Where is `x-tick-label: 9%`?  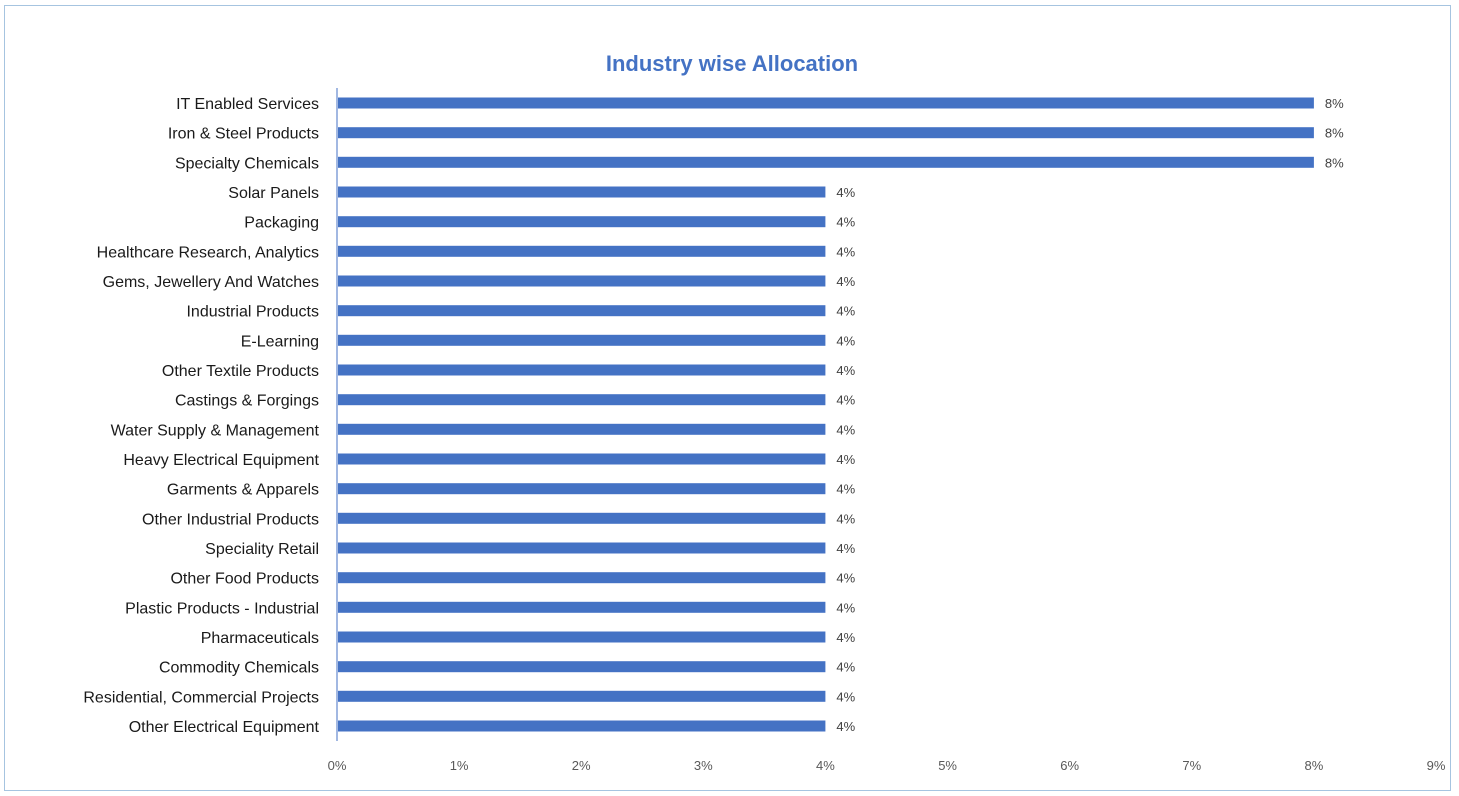
x-tick-label: 9% is located at coordinates (1436, 765).